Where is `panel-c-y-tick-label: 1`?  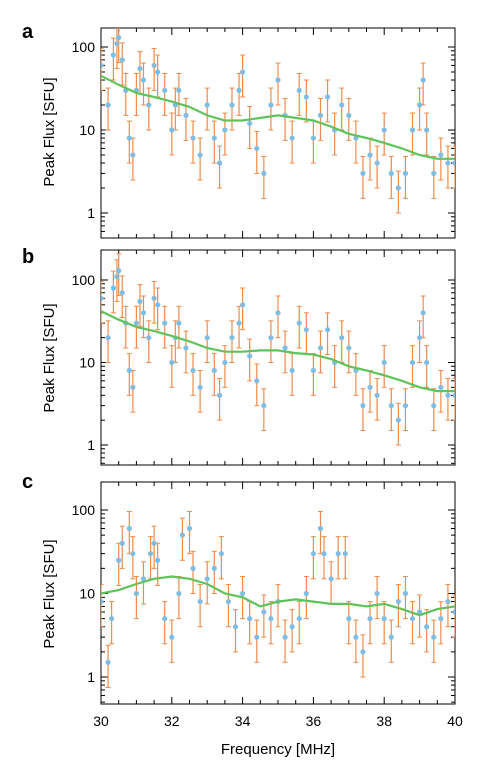
panel-c-y-tick-label: 1 is located at coordinates (91, 677).